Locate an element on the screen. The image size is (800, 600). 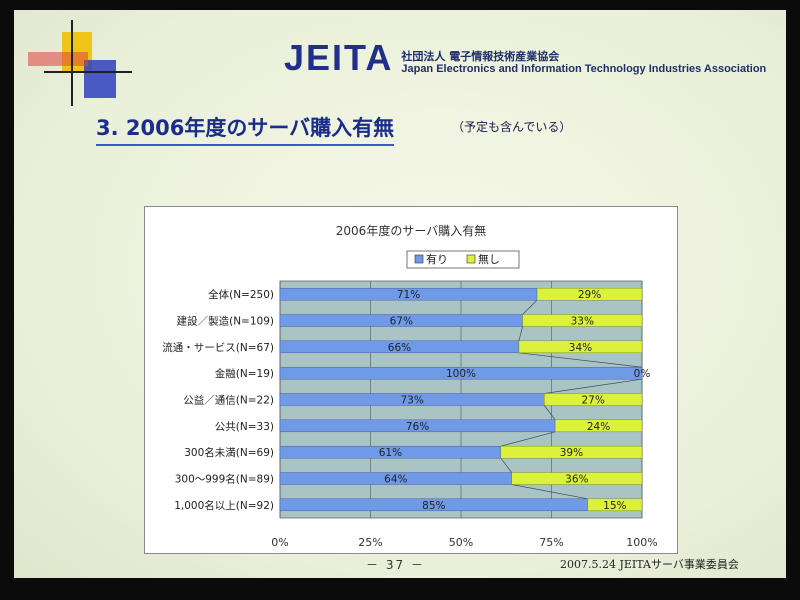
category-label: 300名未満(N=69) is located at coordinates (229, 452).